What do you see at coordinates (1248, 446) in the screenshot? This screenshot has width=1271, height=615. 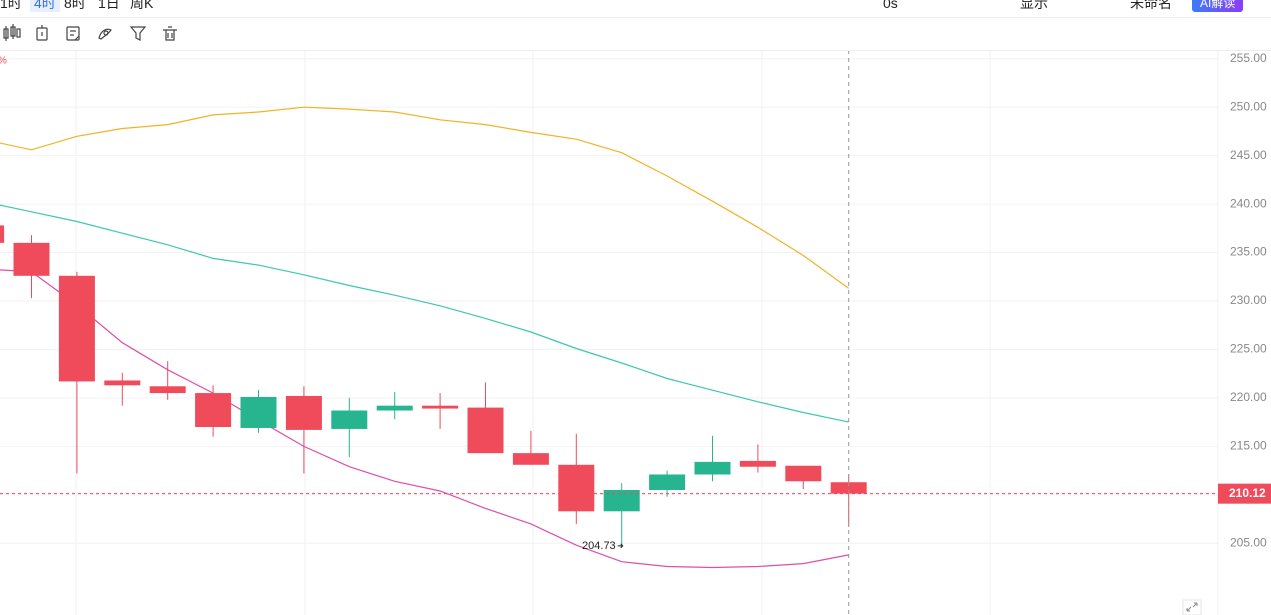 I see `y-tick-label: 215.00` at bounding box center [1248, 446].